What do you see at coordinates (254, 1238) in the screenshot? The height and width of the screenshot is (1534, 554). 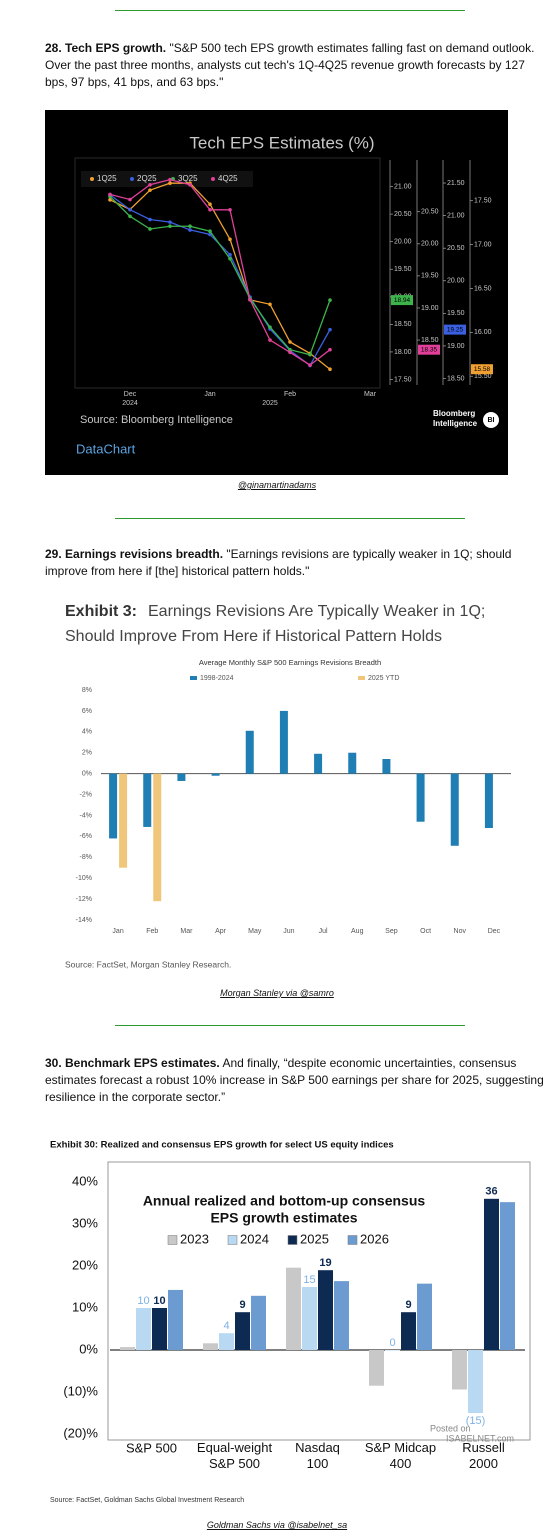 I see `legend-label: 2024` at bounding box center [254, 1238].